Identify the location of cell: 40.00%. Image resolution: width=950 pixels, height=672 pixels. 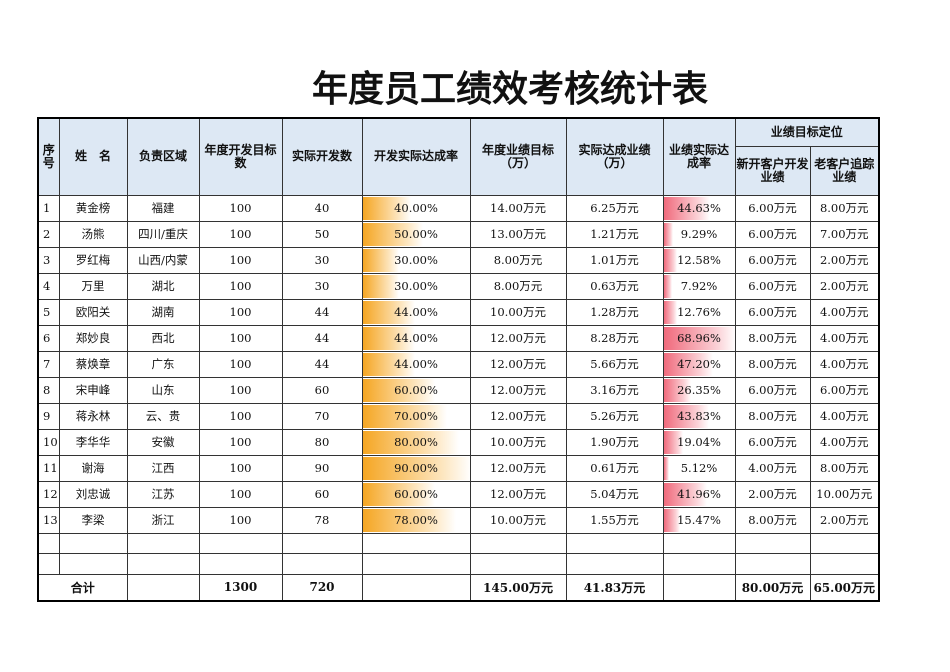
(416, 208).